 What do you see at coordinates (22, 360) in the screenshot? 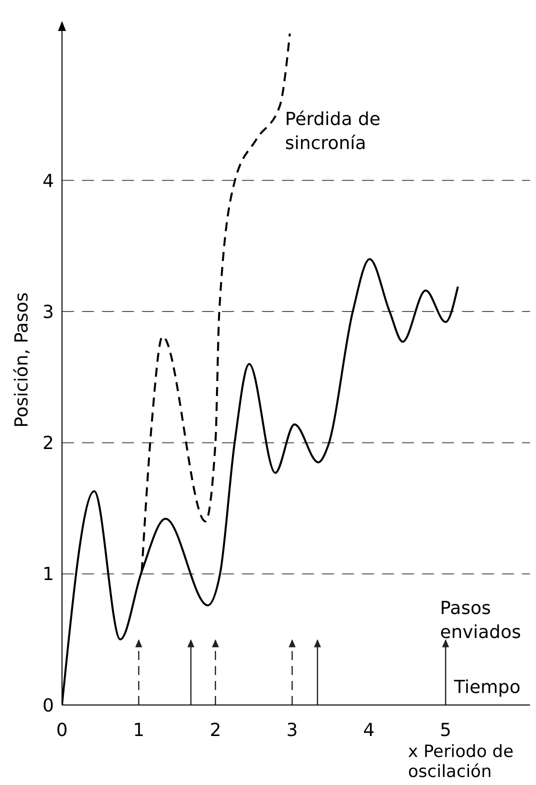
I see `y-axis-title: Posición, Pasos` at bounding box center [22, 360].